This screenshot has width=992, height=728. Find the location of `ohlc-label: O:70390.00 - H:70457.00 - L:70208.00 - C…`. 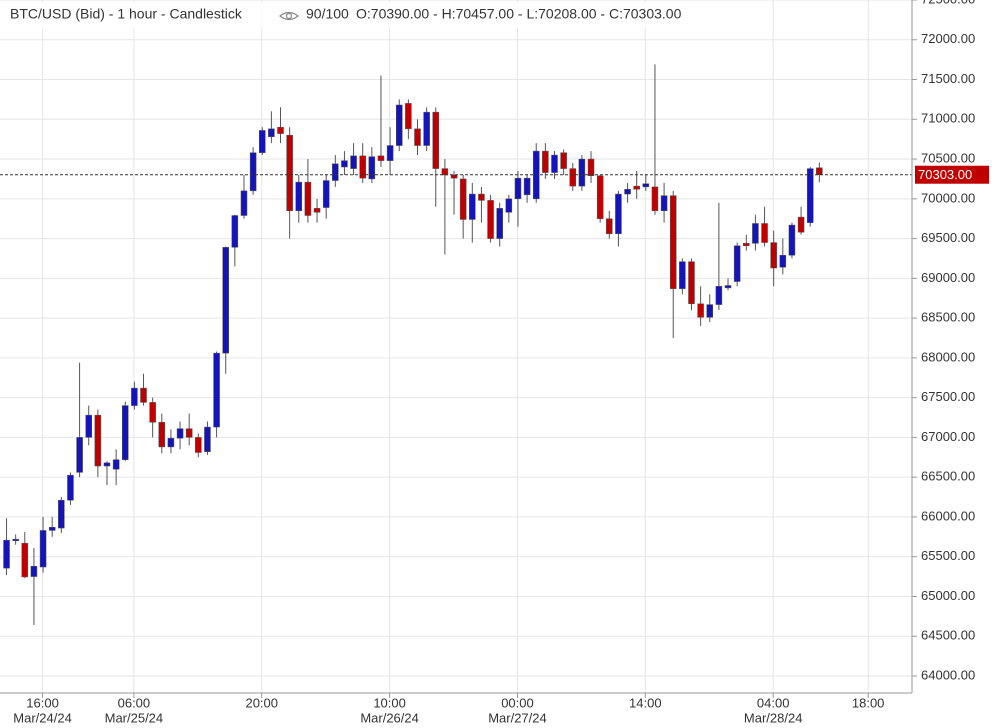

ohlc-label: O:70390.00 - H:70457.00 - L:70208.00 - C… is located at coordinates (519, 14).